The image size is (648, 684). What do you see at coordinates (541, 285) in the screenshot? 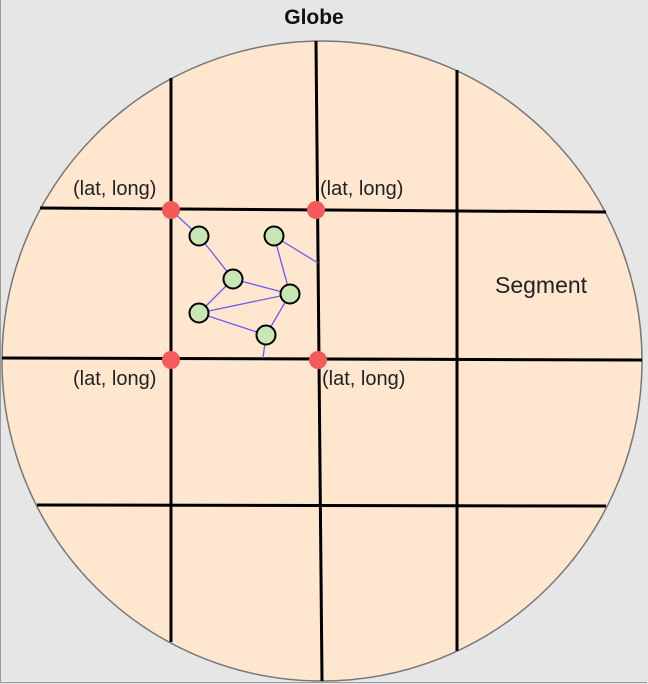
I see `segment-label: Segment` at bounding box center [541, 285].